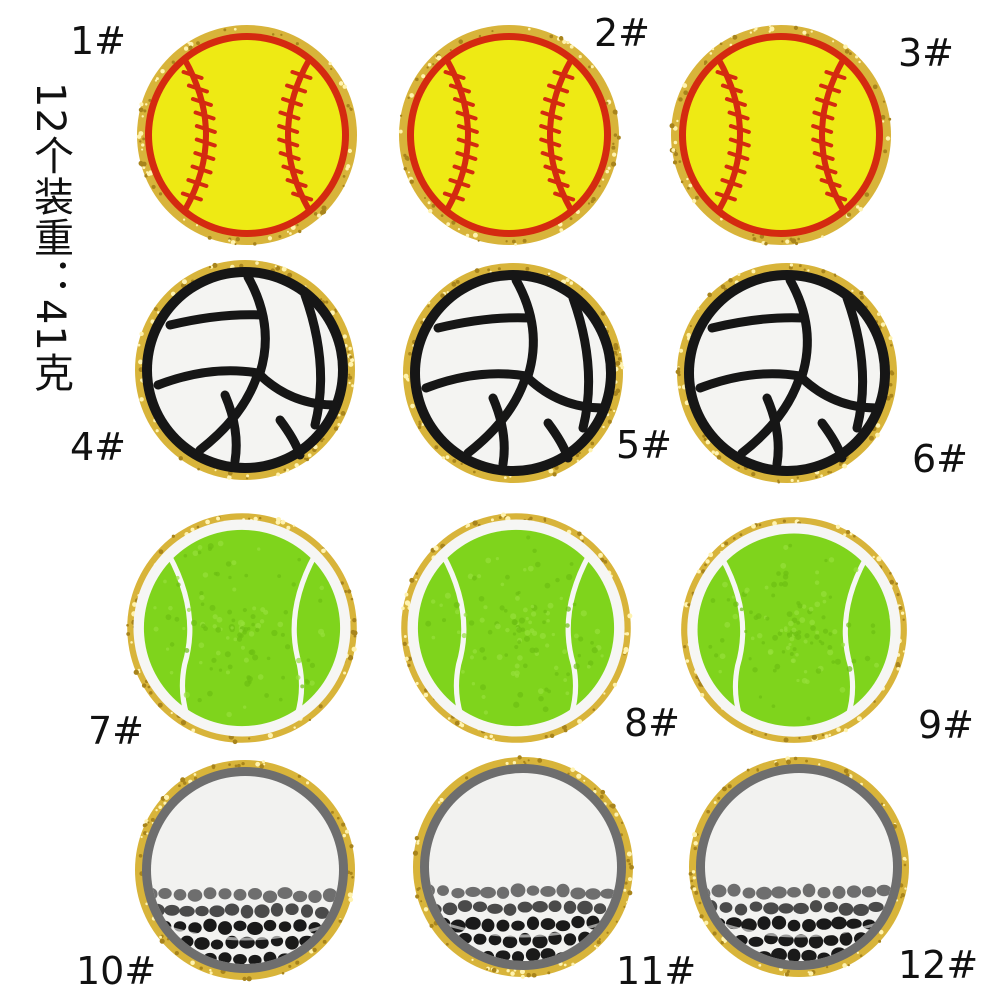 This screenshot has width=1000, height=1000. I want to click on patch-label-12: 12#, so click(938, 965).